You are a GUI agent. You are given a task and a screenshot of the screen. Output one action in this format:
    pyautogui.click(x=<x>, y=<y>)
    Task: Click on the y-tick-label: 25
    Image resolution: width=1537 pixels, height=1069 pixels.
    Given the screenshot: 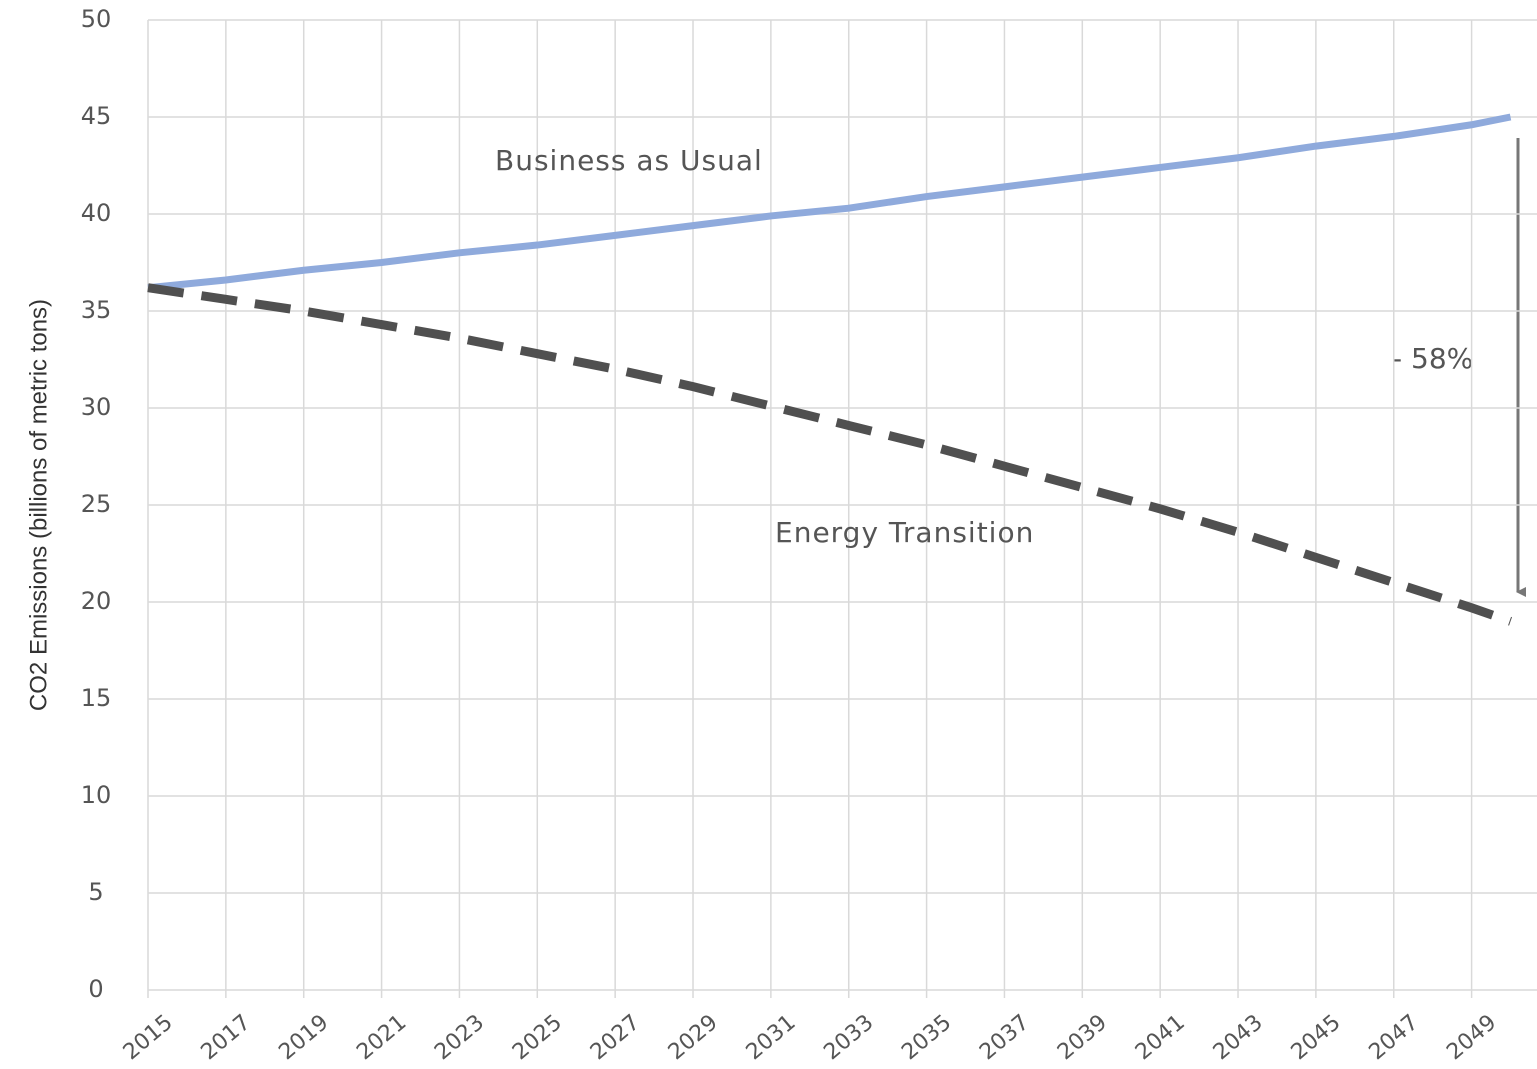 What is the action you would take?
    pyautogui.click(x=96, y=504)
    